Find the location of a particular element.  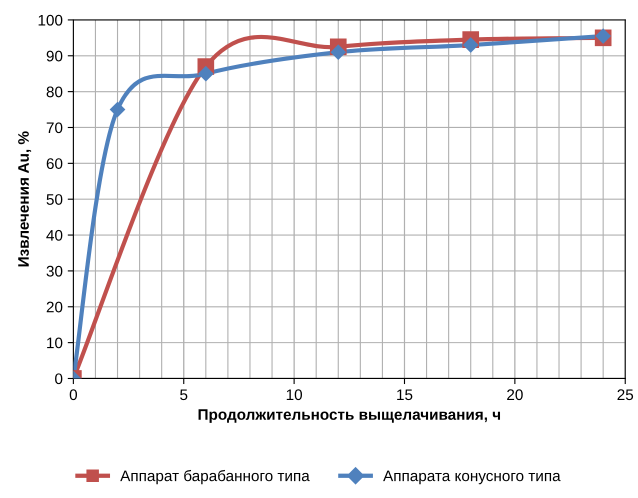

legend-label: Аппарата конусного типа is located at coordinates (472, 477).